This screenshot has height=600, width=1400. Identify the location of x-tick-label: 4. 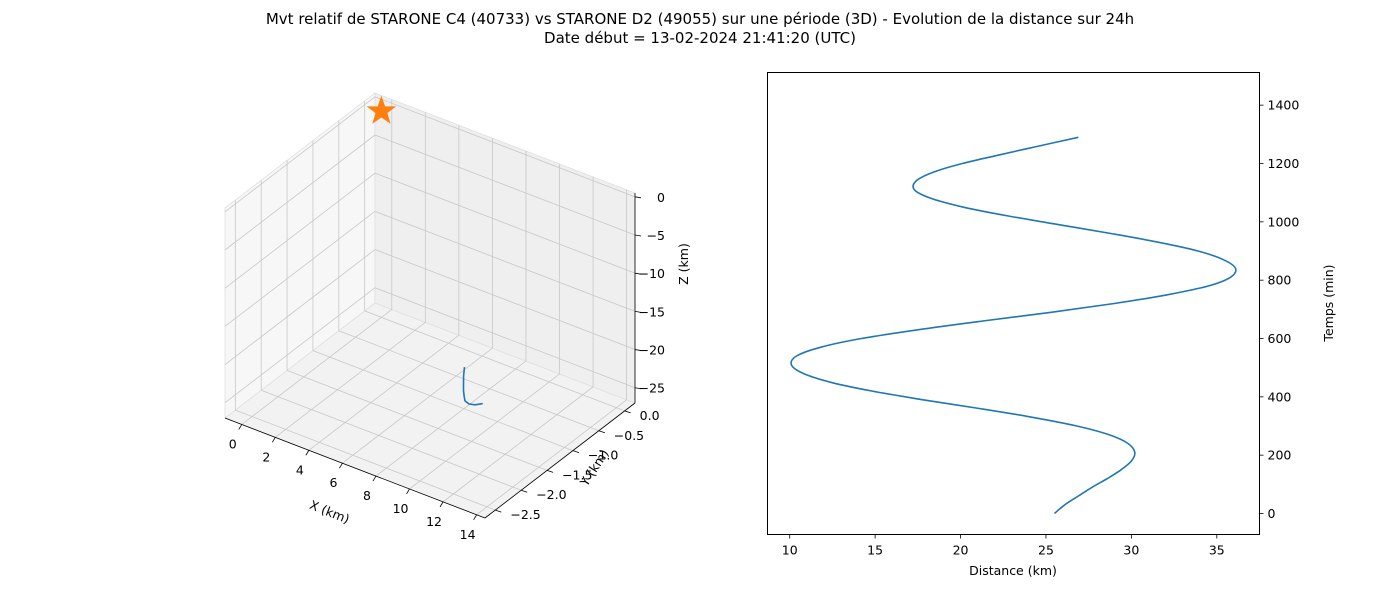
(300, 469).